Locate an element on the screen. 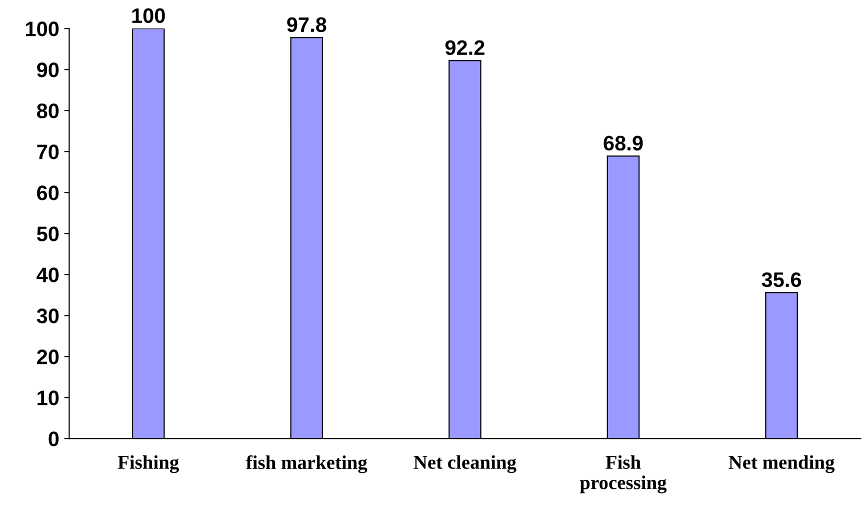 Image resolution: width=865 pixels, height=519 pixels. y-tick-label: 60 is located at coordinates (48, 193).